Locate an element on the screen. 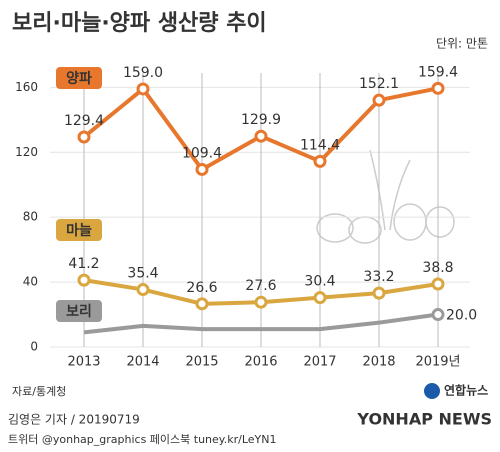 This screenshot has width=500, height=452. data-label: 129.9 is located at coordinates (261, 120).